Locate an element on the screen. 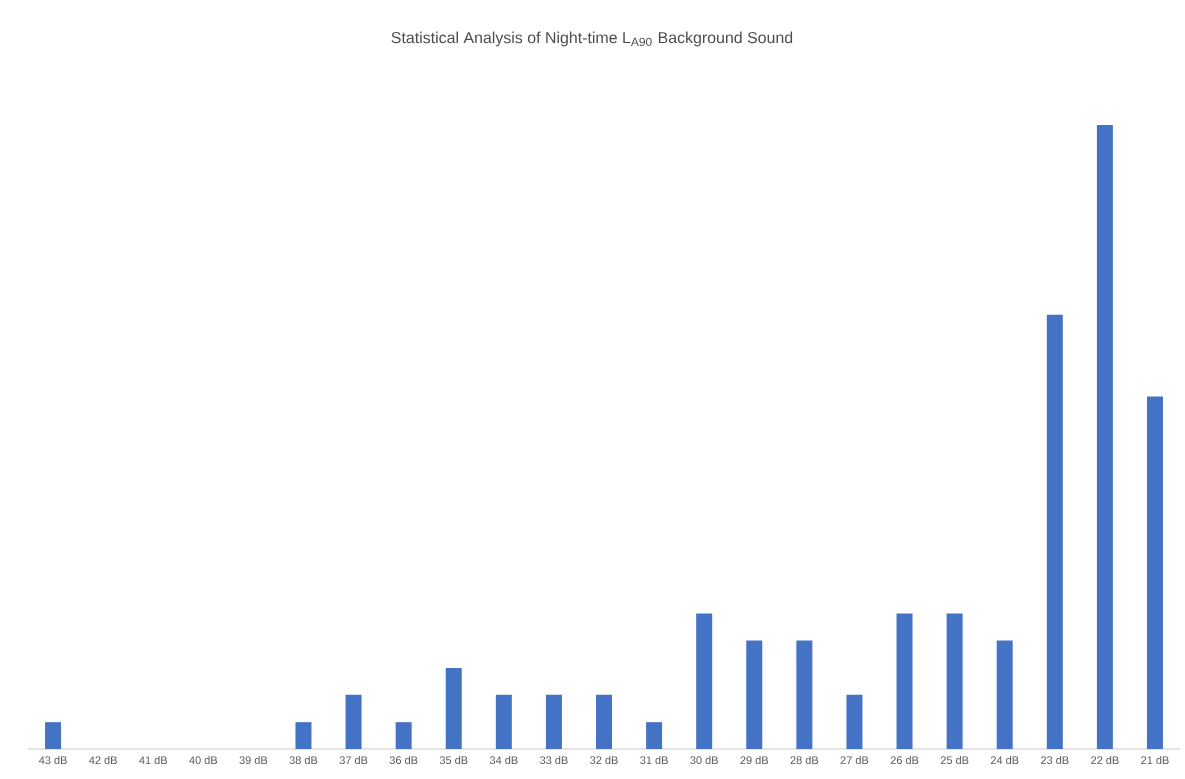 The height and width of the screenshot is (779, 1185). x-tick-label: 33 dB is located at coordinates (554, 760).